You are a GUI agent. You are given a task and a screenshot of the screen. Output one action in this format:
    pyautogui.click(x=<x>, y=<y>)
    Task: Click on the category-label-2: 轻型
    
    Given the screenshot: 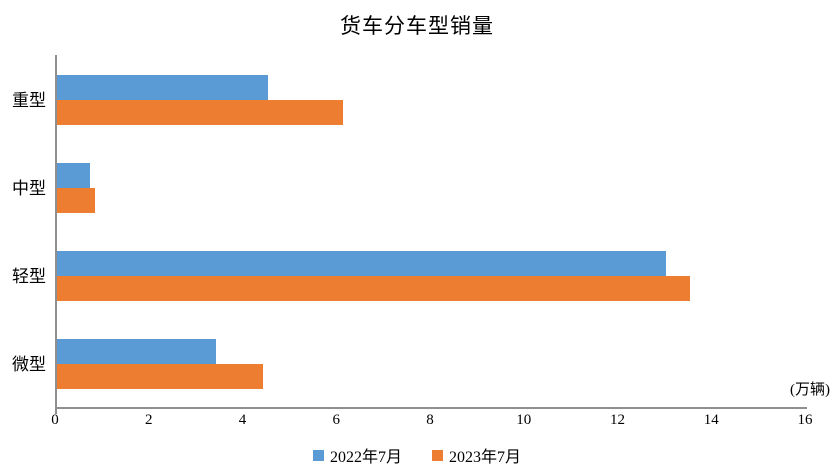 What is the action you would take?
    pyautogui.click(x=29, y=276)
    